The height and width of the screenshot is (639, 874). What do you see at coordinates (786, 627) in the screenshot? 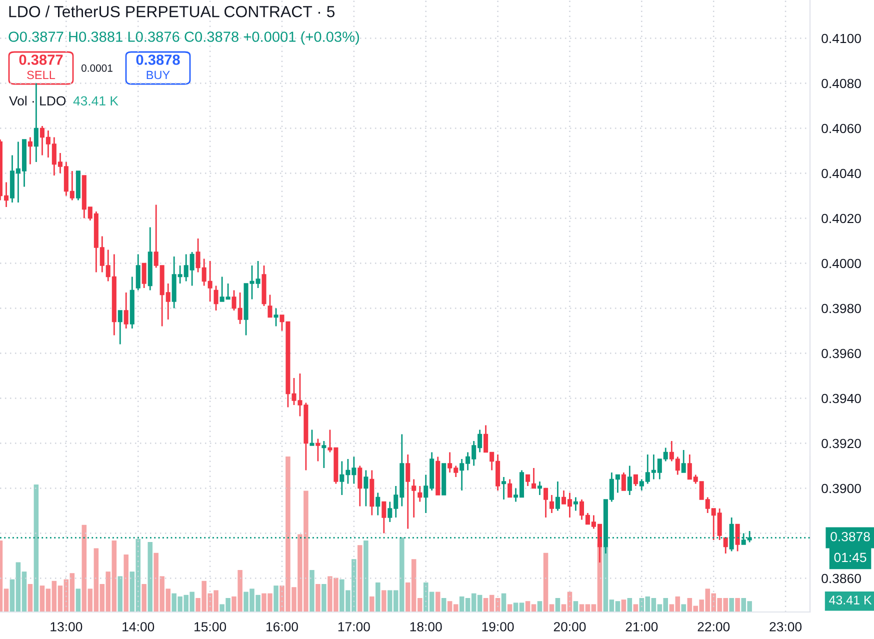
I see `x-tick-label: 23:00` at bounding box center [786, 627].